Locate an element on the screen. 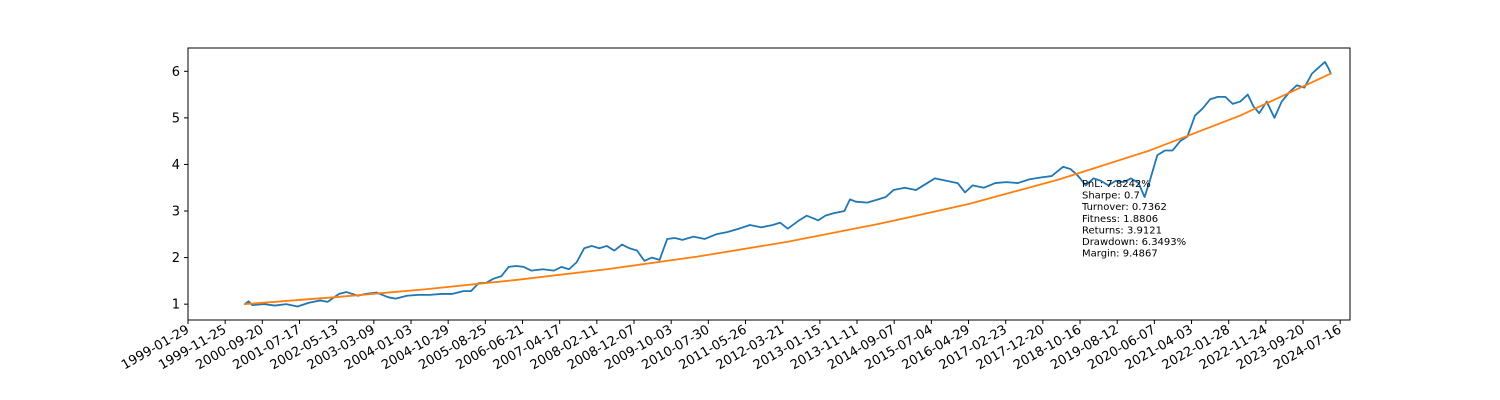 The width and height of the screenshot is (1500, 400). y-tick-label: 1 is located at coordinates (176, 305).